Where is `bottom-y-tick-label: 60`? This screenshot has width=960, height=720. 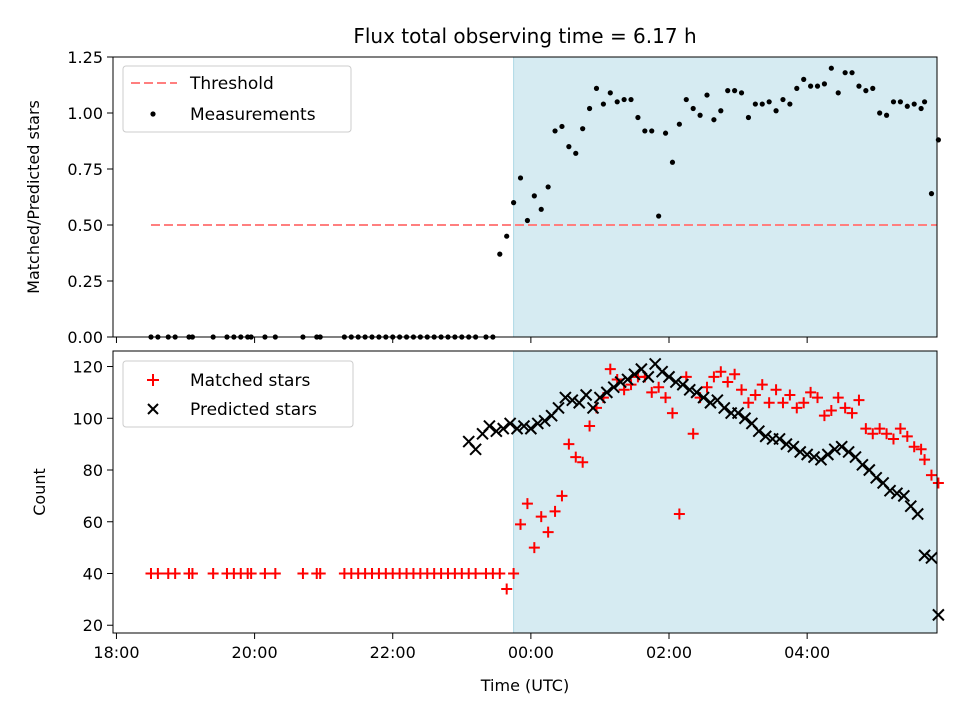
bottom-y-tick-label: 60 is located at coordinates (93, 522).